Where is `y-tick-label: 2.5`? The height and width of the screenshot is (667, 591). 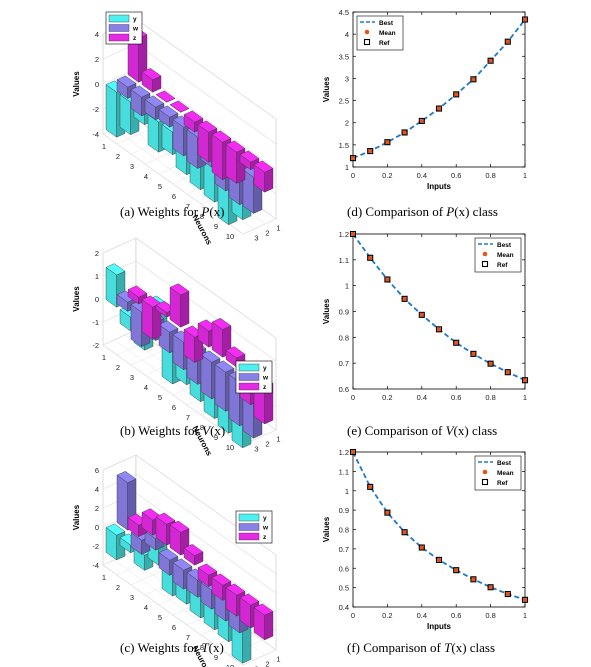
y-tick-label: 2.5 is located at coordinates (344, 101).